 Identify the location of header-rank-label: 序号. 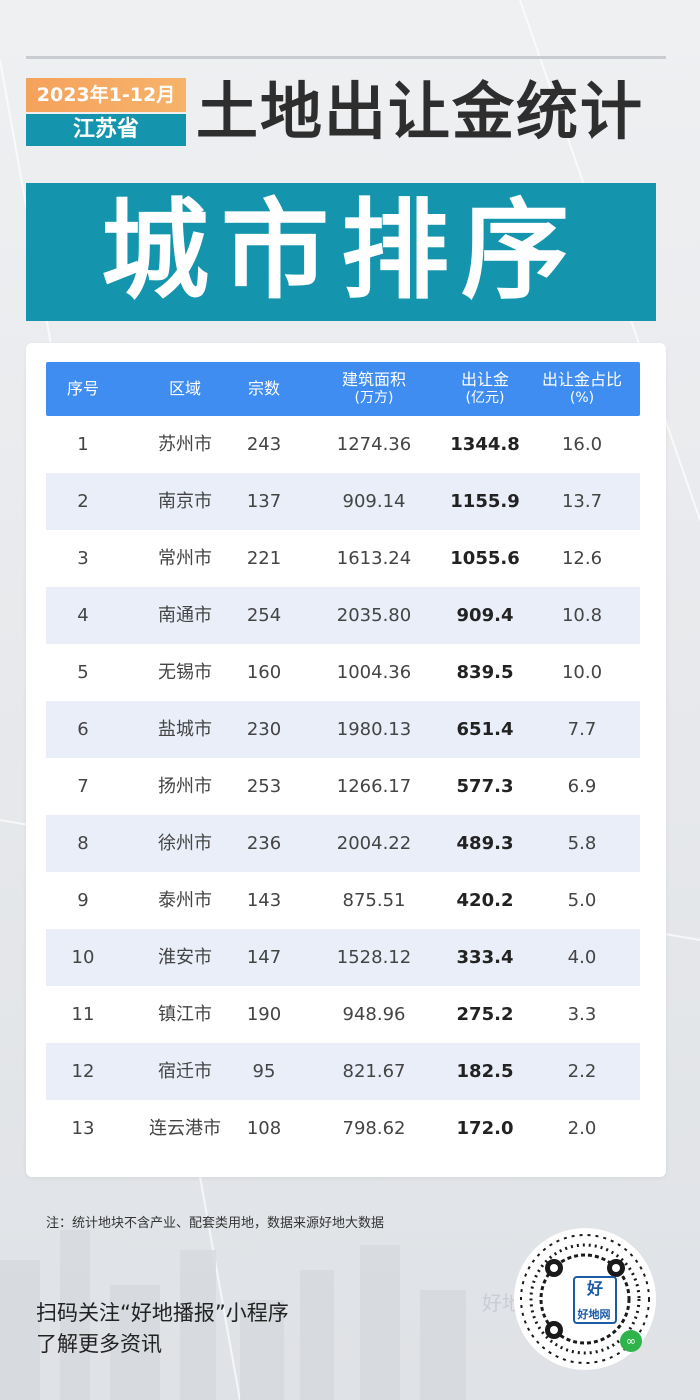
(82, 388).